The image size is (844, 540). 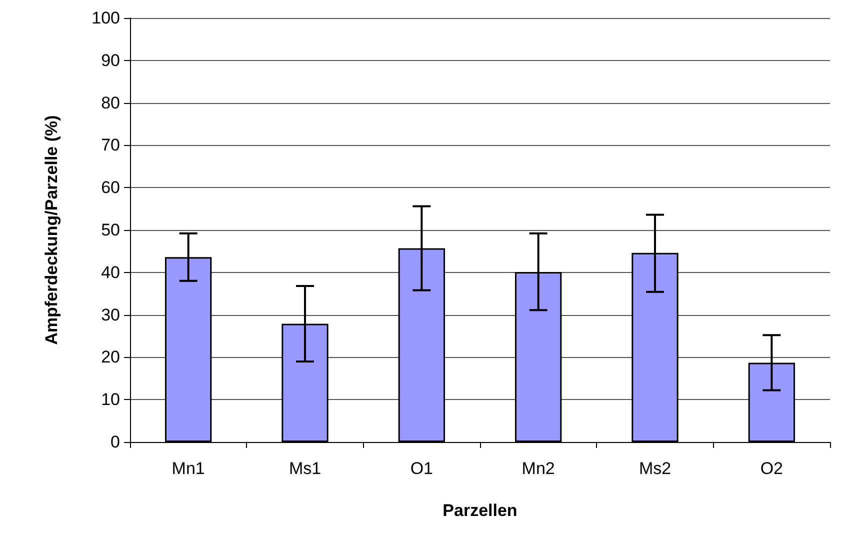 I want to click on x-tick-label: O1, so click(x=422, y=468).